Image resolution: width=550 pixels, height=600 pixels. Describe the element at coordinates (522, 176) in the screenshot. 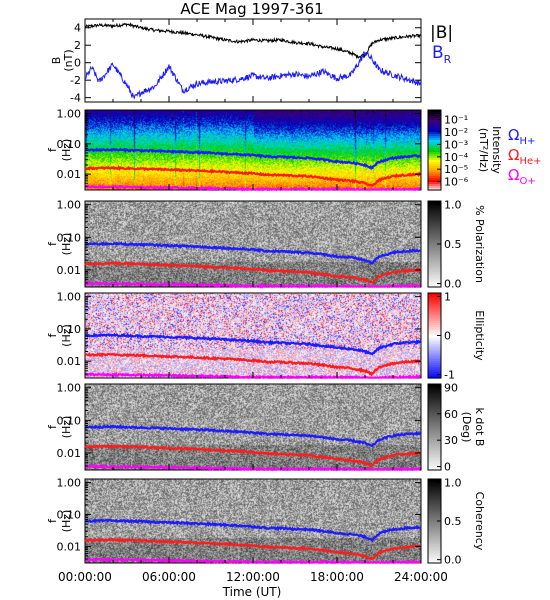

I see `omega-o-legend: ΩO+` at that location.